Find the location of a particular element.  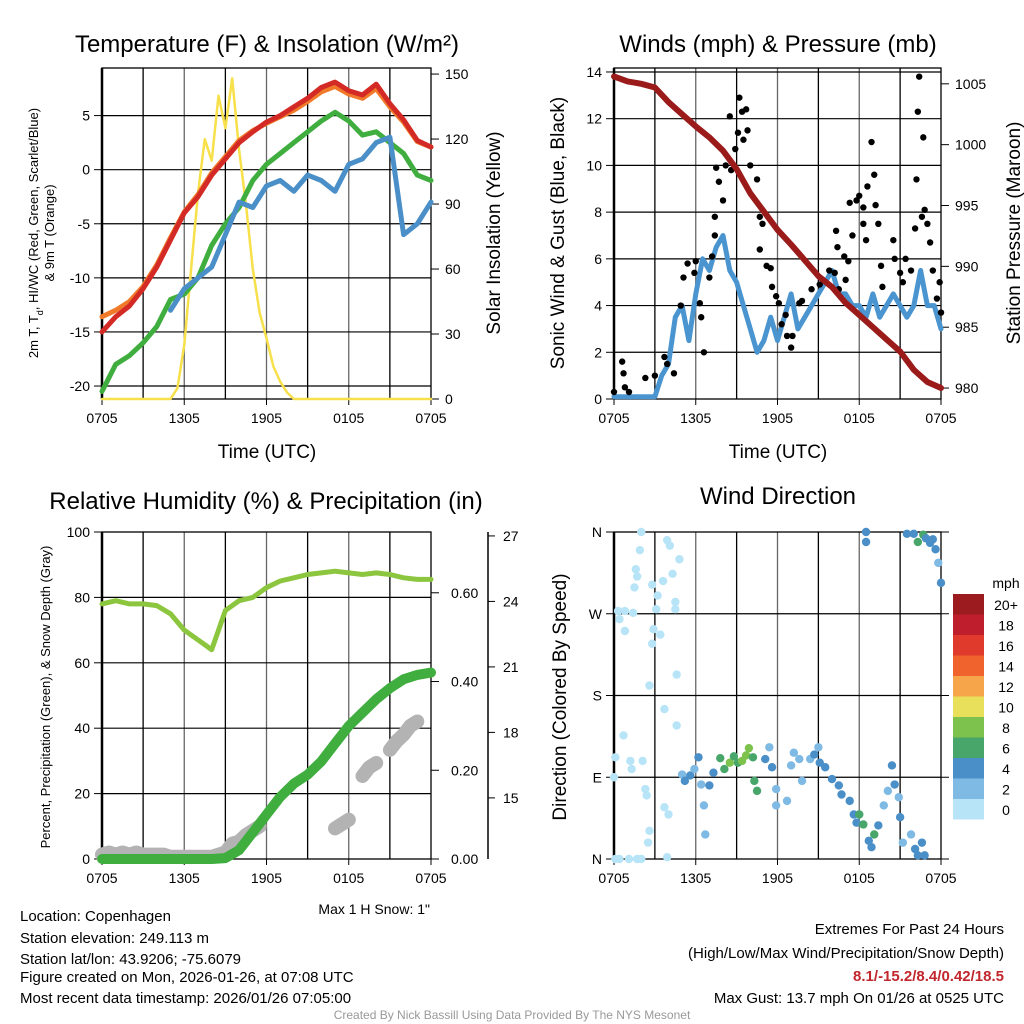

humidity-x-tick-label: 0105 is located at coordinates (348, 878).